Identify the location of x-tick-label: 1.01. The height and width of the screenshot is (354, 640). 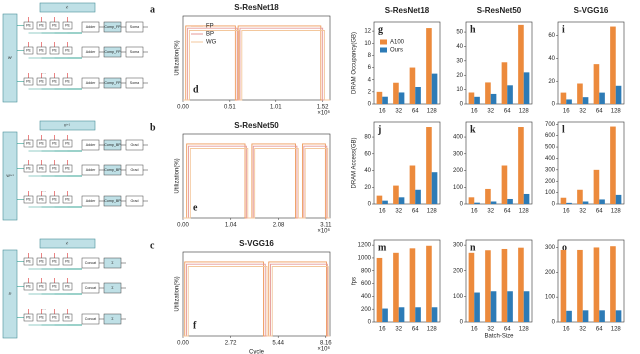
(276, 108).